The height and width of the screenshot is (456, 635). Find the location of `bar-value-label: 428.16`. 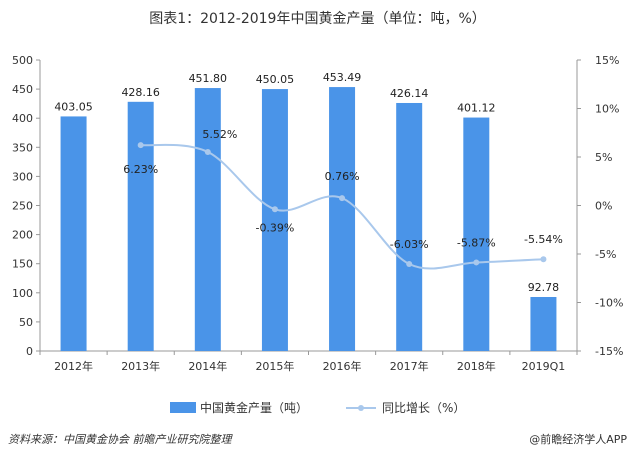

bar-value-label: 428.16 is located at coordinates (140, 92).